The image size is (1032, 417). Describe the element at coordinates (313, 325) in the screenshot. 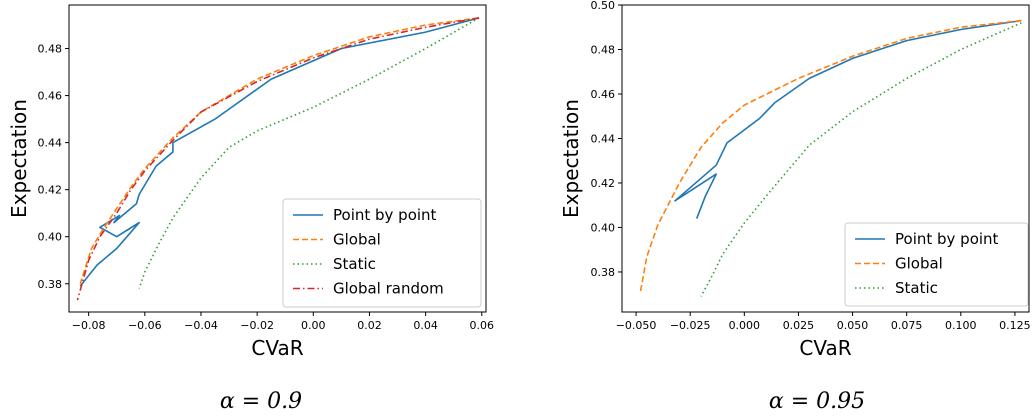

I see `x-tick-label: 0.00` at that location.